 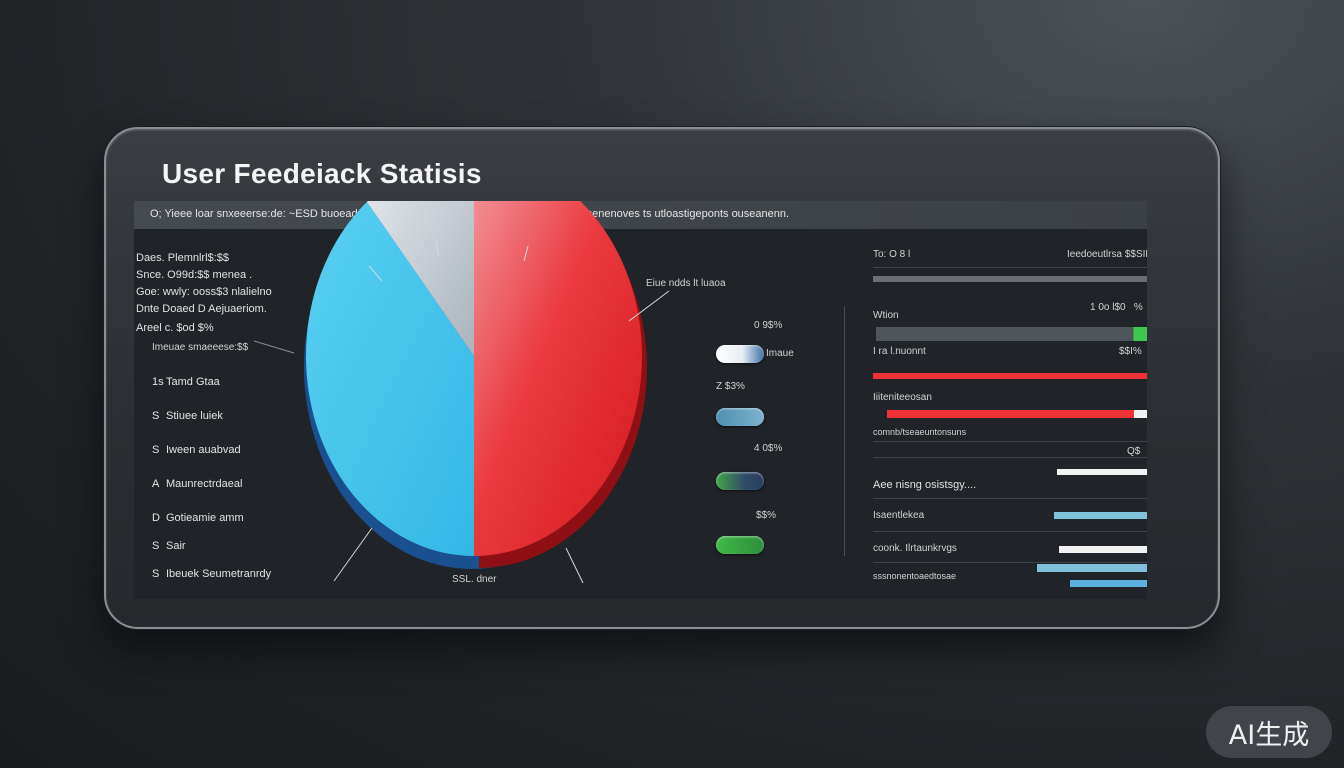 I want to click on right-top-right: Ieedoeutlrsa $$SIM, so click(x=1107, y=254).